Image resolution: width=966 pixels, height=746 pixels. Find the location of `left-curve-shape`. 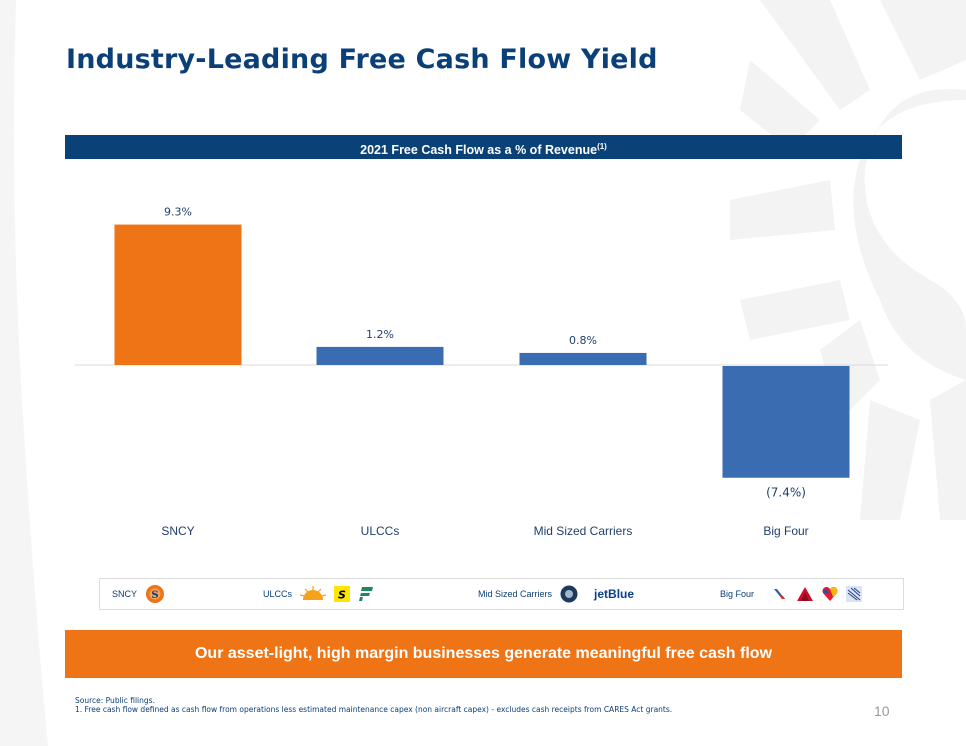

left-curve-shape is located at coordinates (24, 373).